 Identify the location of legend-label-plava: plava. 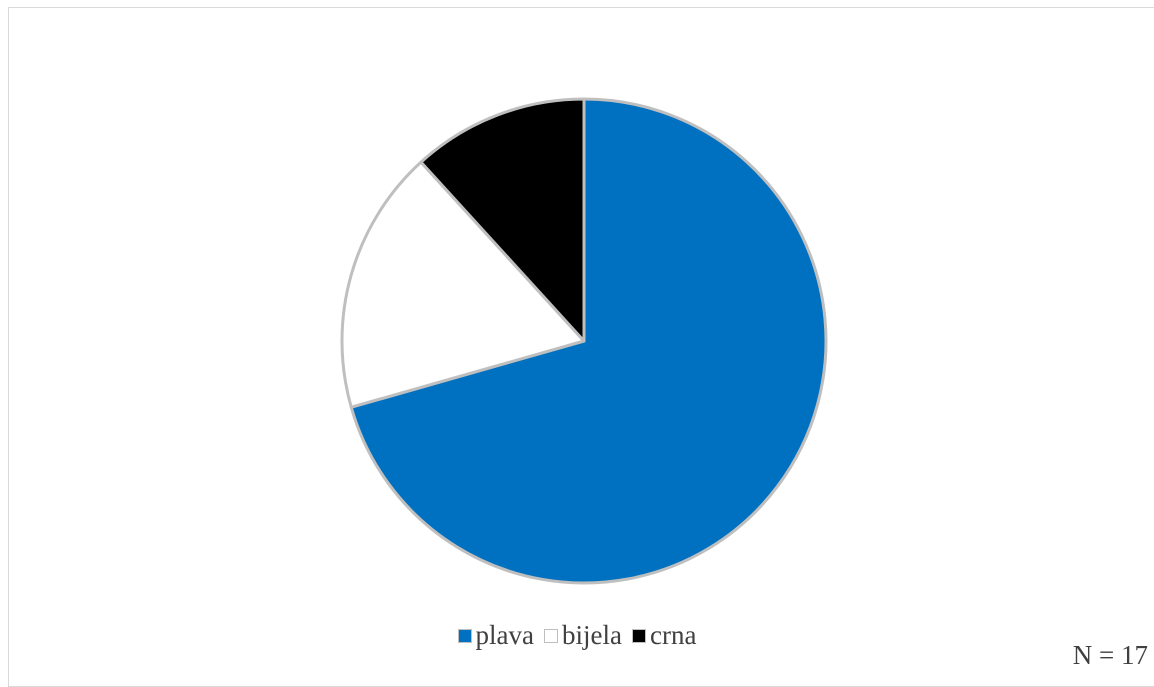
(505, 635).